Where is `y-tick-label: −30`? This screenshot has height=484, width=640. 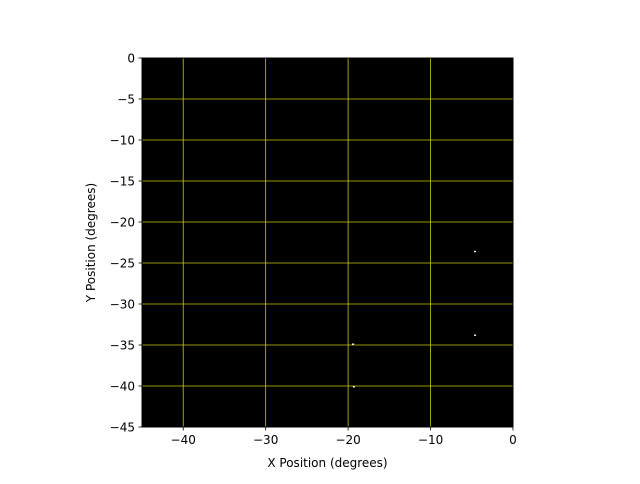
y-tick-label: −30 is located at coordinates (122, 305).